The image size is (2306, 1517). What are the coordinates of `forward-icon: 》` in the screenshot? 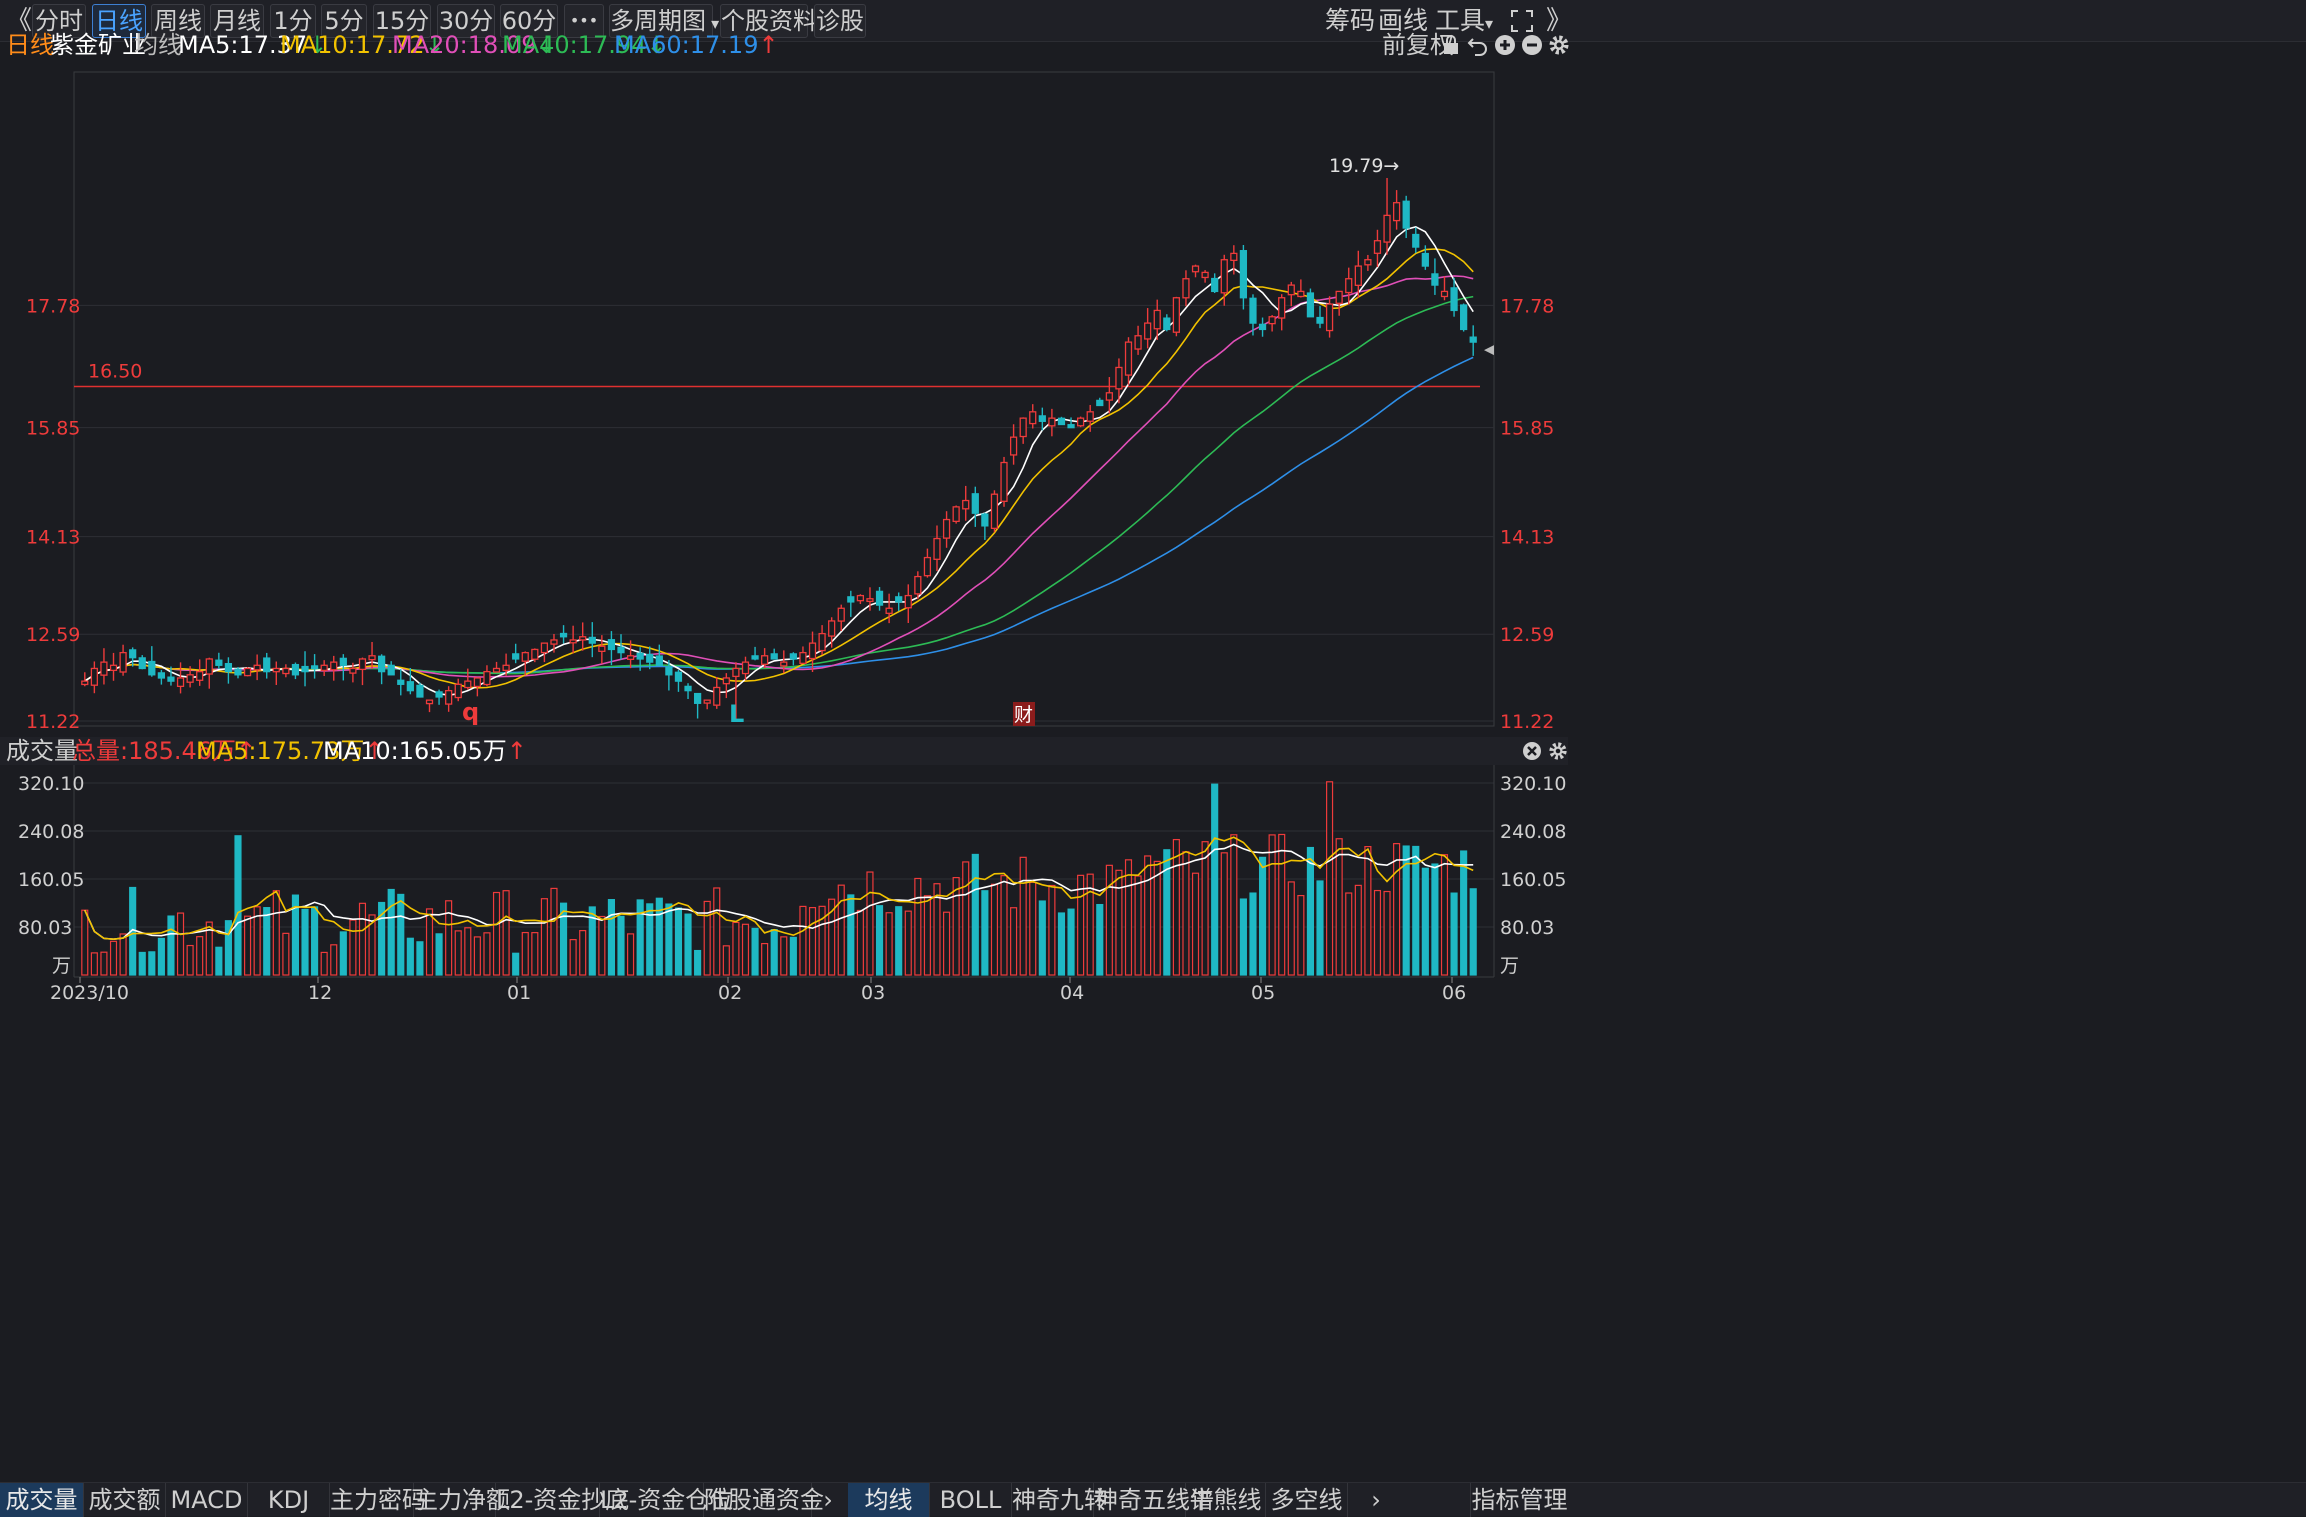 It's located at (1559, 21).